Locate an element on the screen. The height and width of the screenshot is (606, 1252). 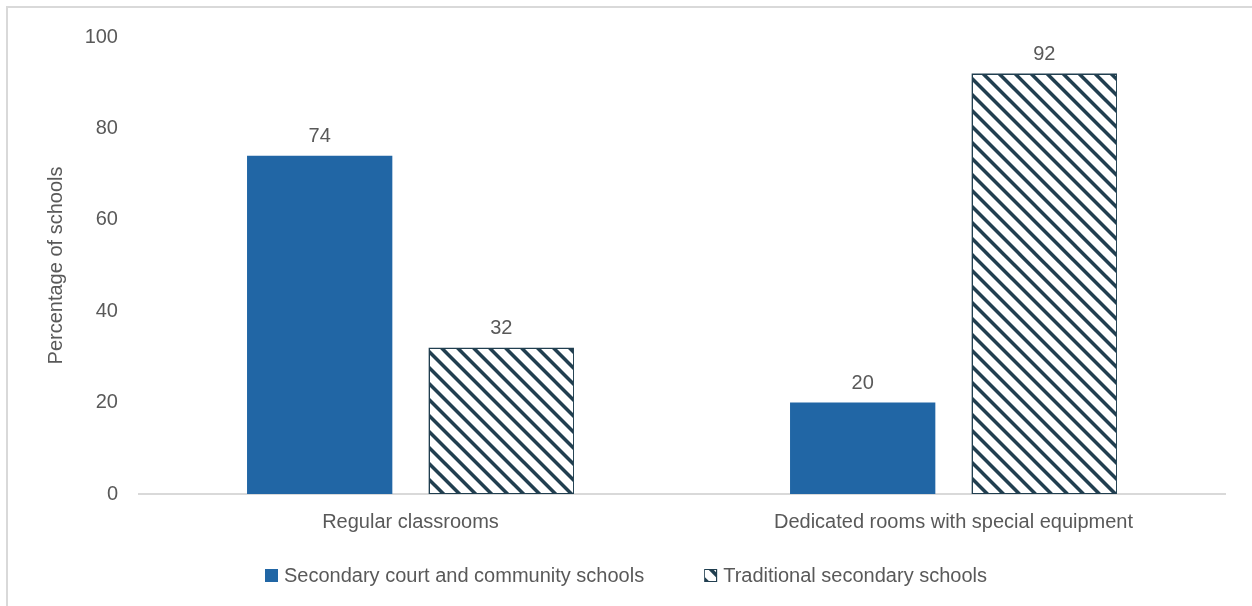
legend-label: Secondary court and community schools is located at coordinates (464, 574).